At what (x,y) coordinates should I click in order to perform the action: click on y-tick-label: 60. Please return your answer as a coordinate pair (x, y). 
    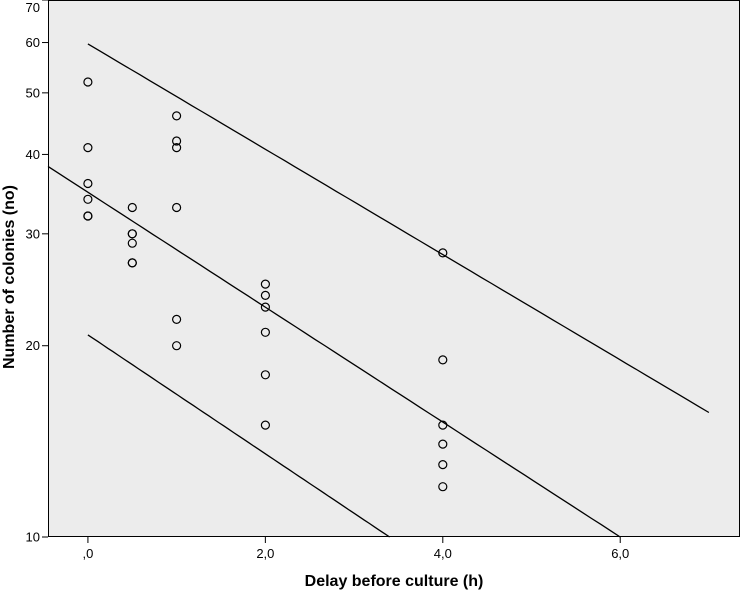
    Looking at the image, I should click on (33, 42).